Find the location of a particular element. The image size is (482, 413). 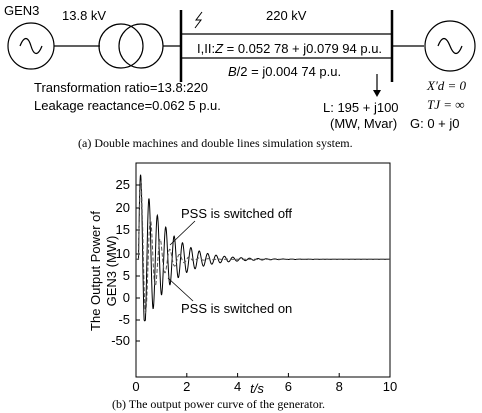

bus-voltage-label: 220 kV is located at coordinates (286, 15).